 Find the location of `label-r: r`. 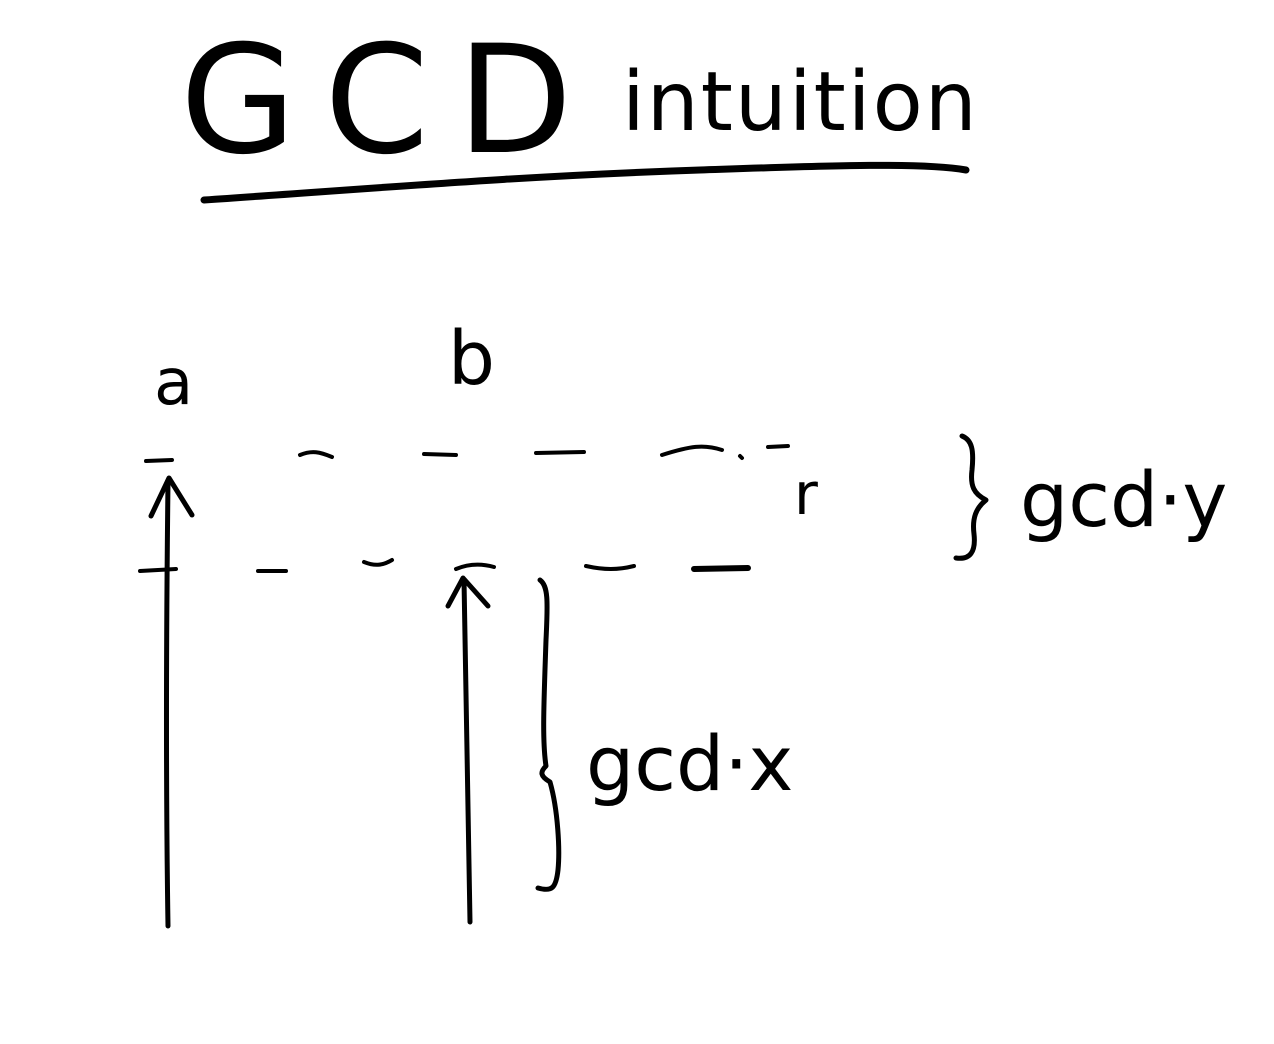

label-r: r is located at coordinates (806, 494).